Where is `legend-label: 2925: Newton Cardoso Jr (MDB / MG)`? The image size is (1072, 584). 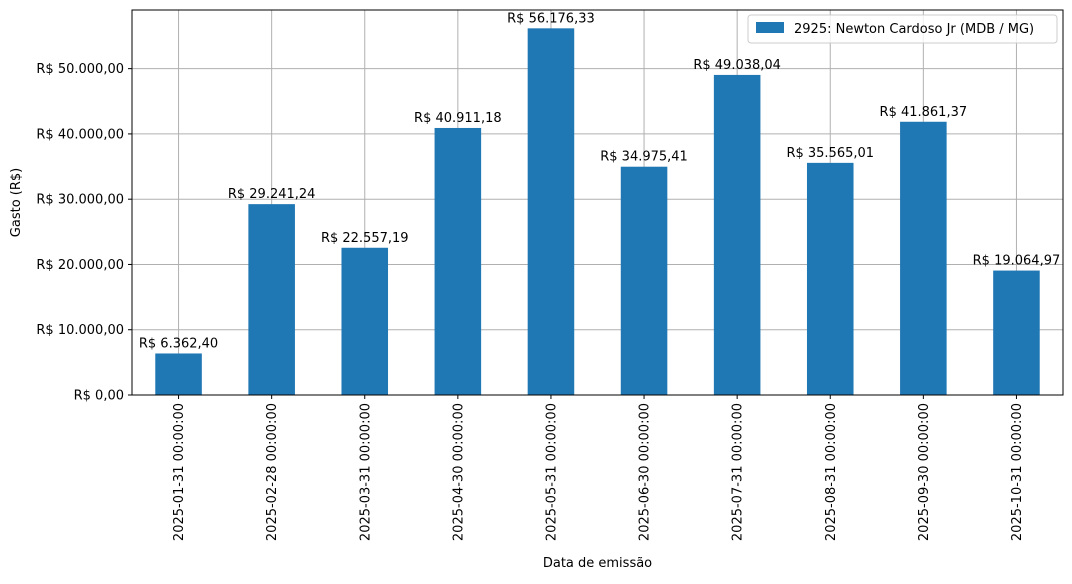
legend-label: 2925: Newton Cardoso Jr (MDB / MG) is located at coordinates (914, 29).